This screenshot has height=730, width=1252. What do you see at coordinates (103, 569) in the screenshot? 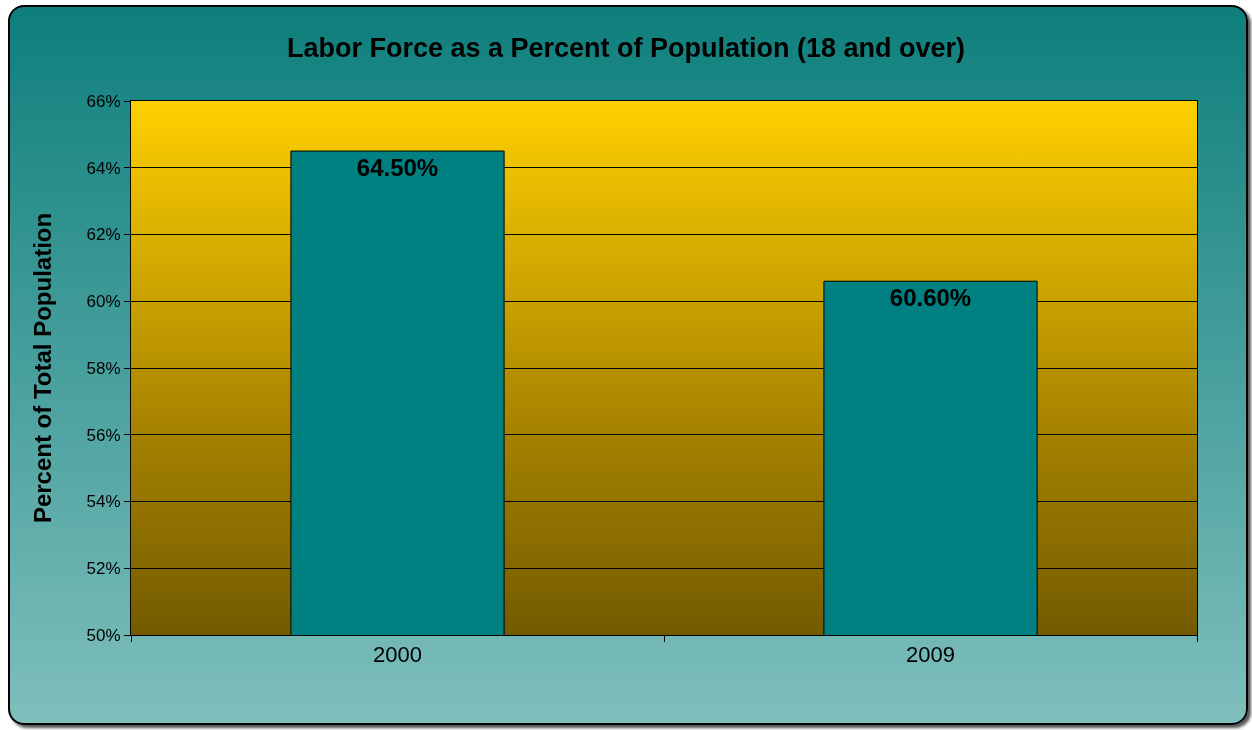
I see `y-tick-label: 52%` at bounding box center [103, 569].